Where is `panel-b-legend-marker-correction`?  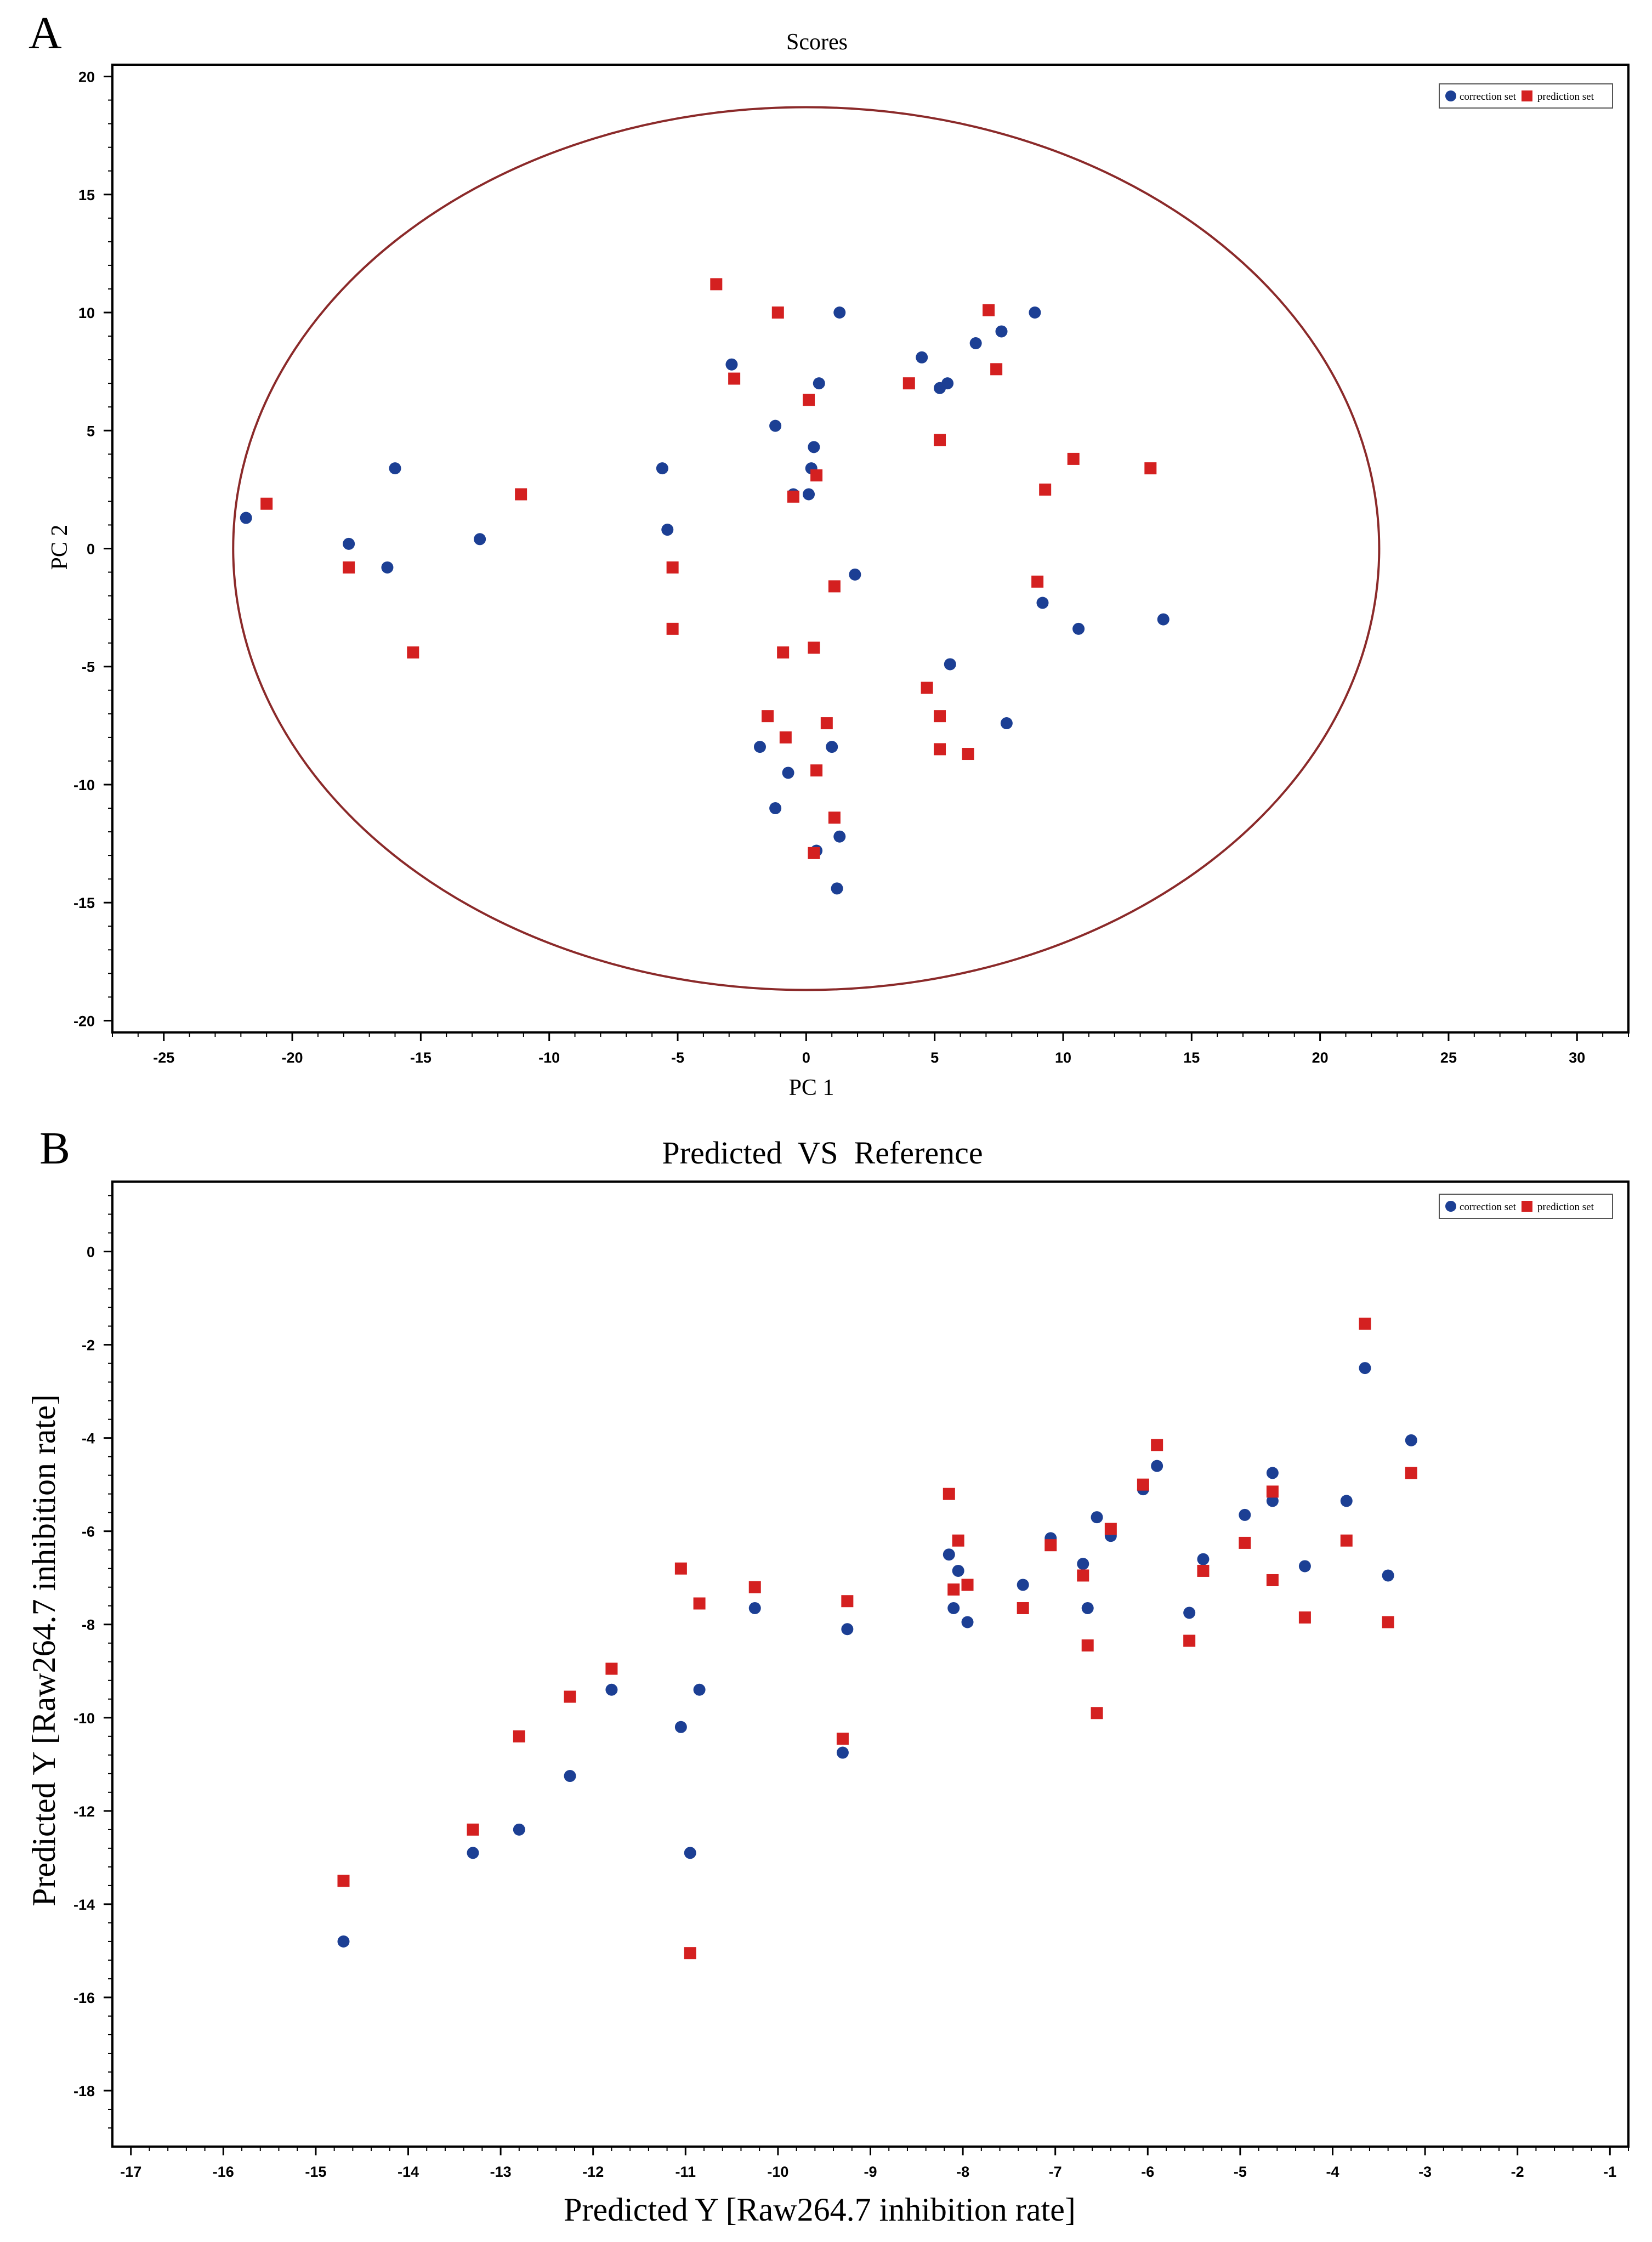 panel-b-legend-marker-correction is located at coordinates (1450, 1207).